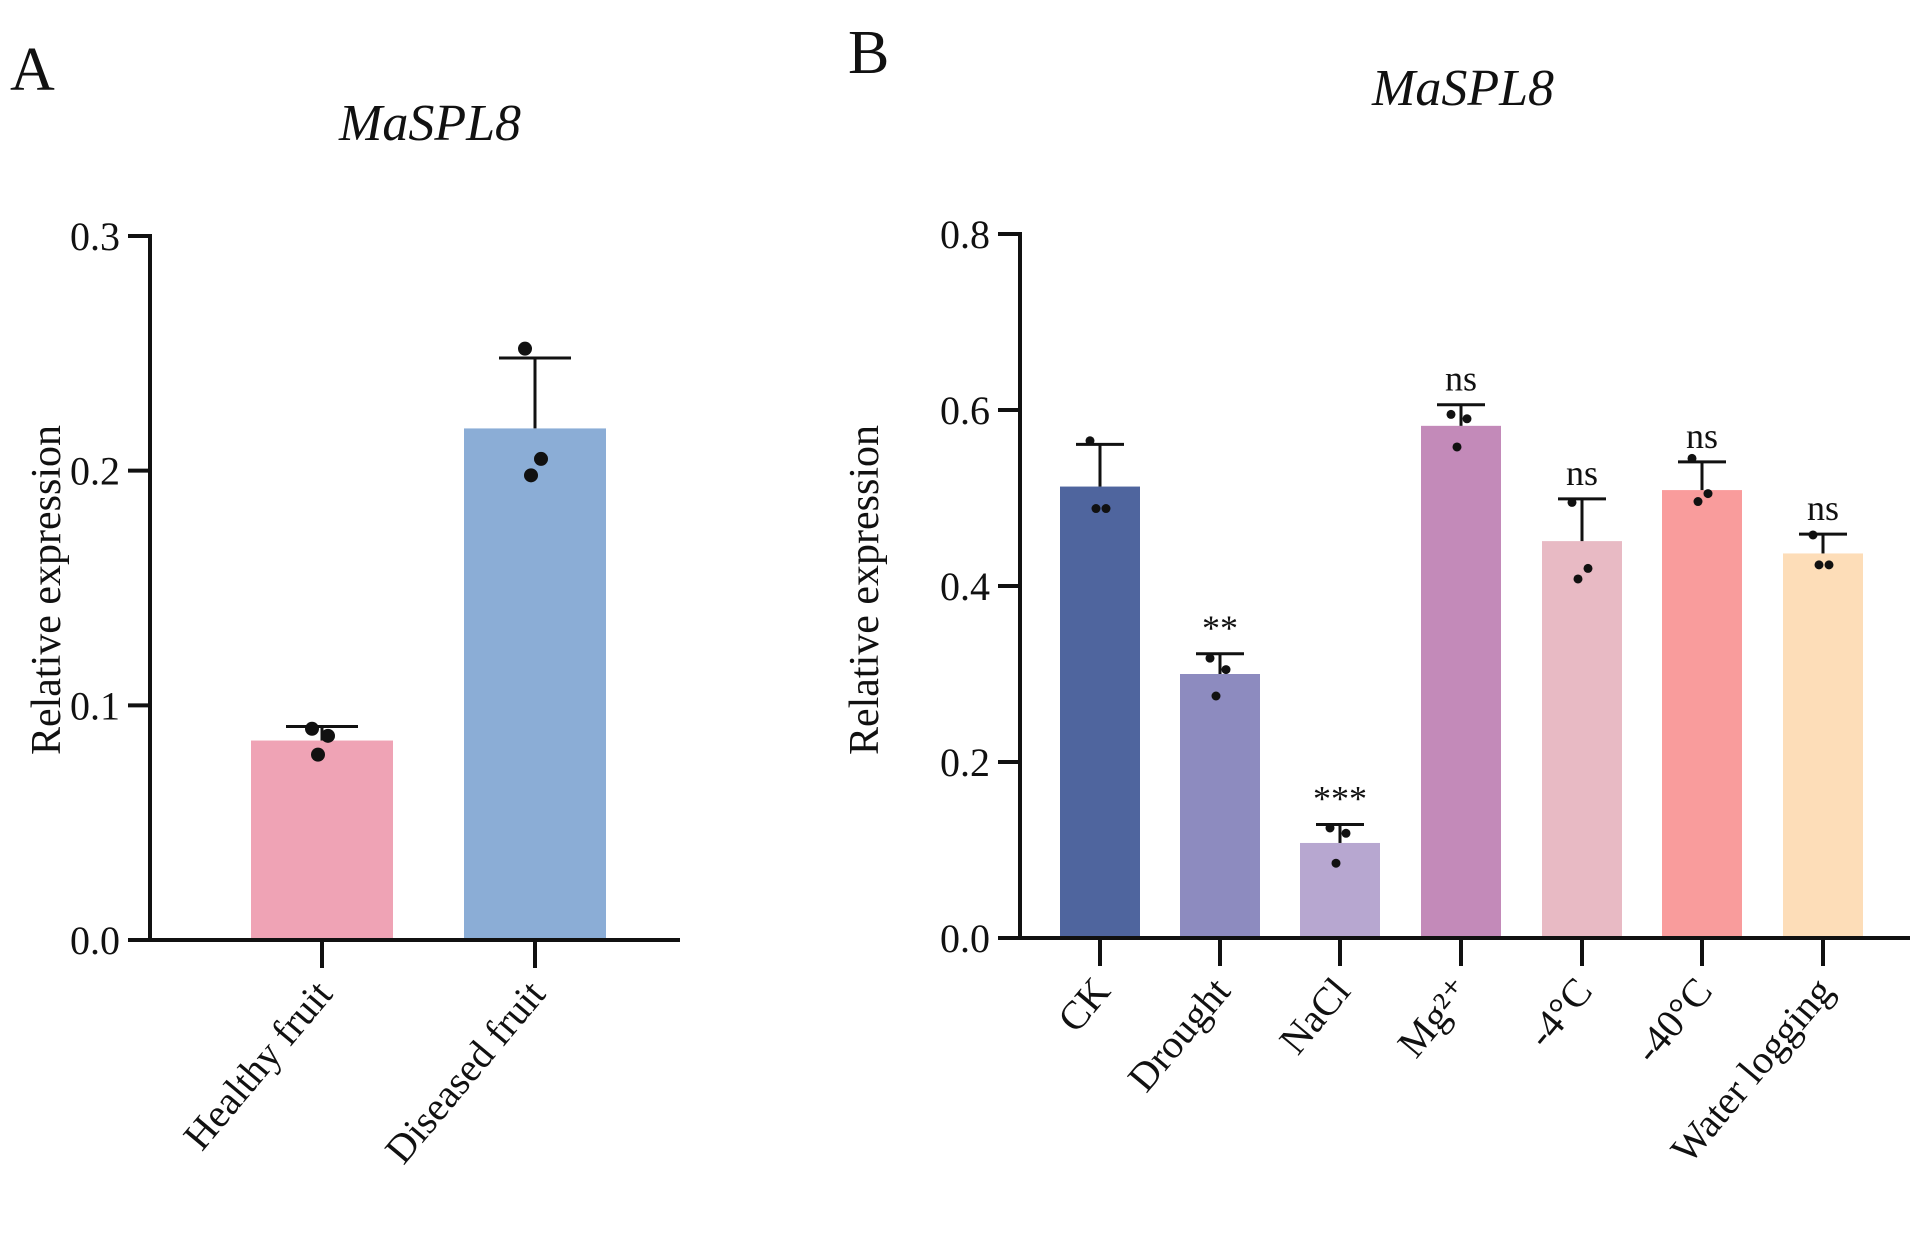 This screenshot has height=1241, width=1914. I want to click on panel-b-significance-7: ns, so click(1823, 508).